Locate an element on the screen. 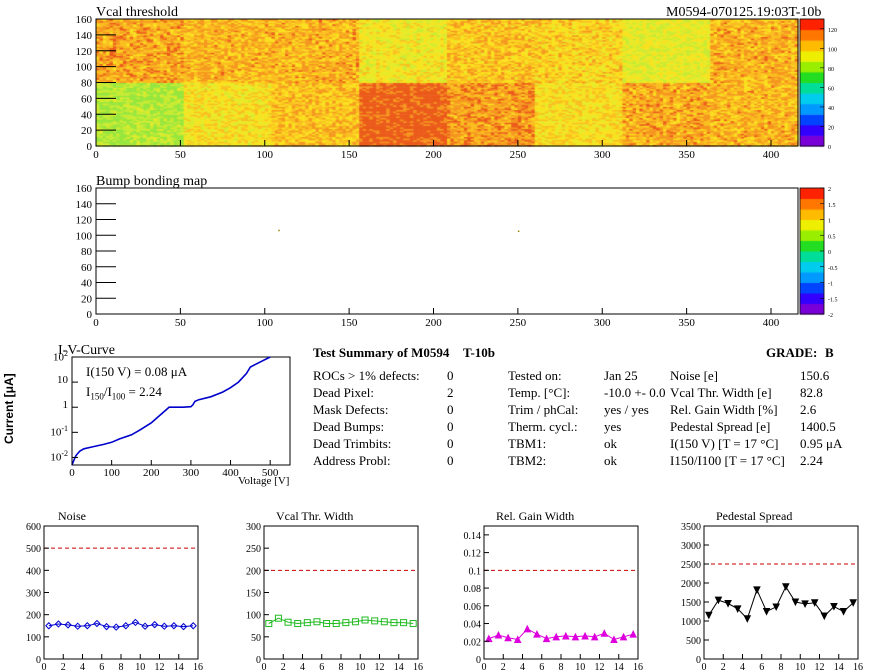 This screenshot has width=896, height=672. x-tick-label: 16 is located at coordinates (638, 667).